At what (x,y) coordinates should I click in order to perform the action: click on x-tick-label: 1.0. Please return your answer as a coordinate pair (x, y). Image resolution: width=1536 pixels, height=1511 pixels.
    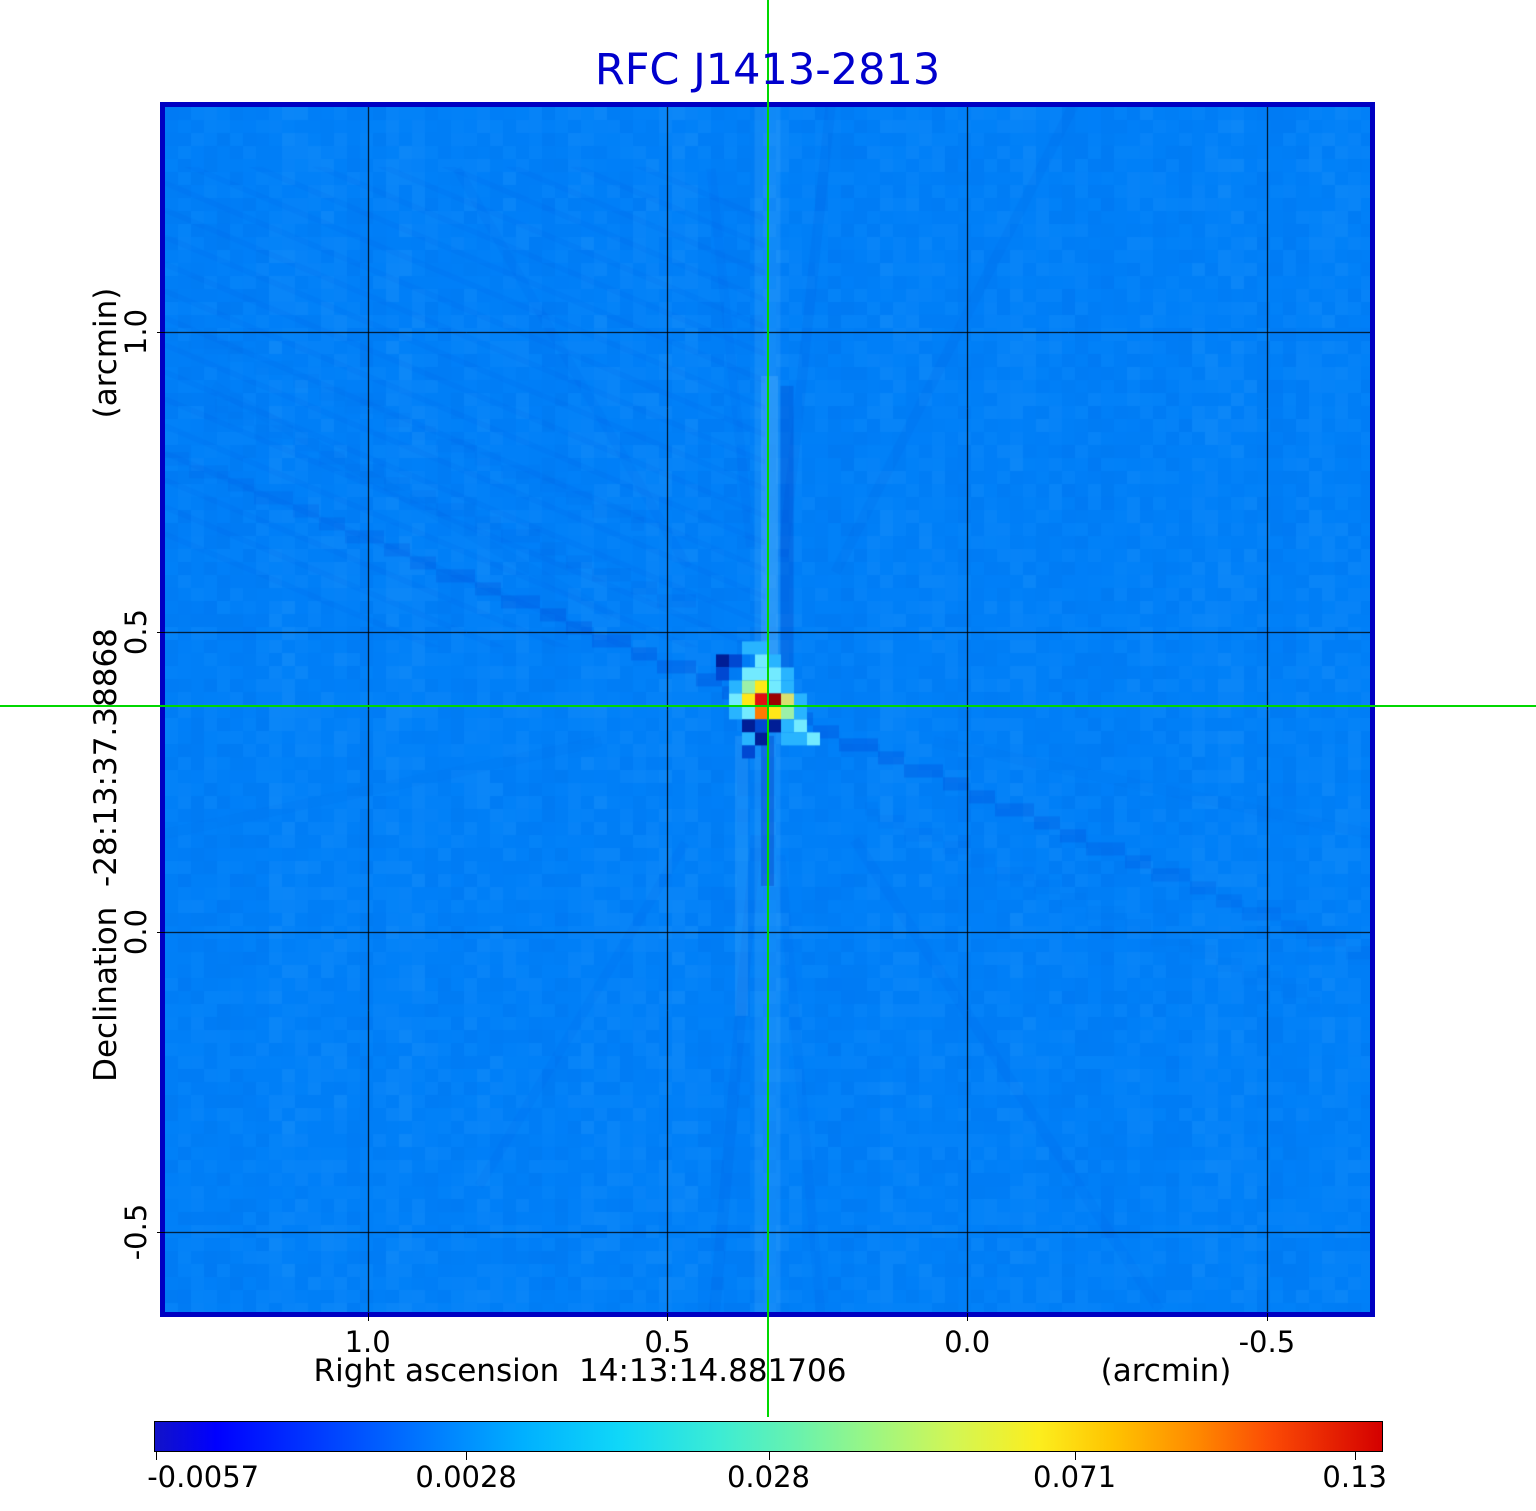
    Looking at the image, I should click on (367, 1342).